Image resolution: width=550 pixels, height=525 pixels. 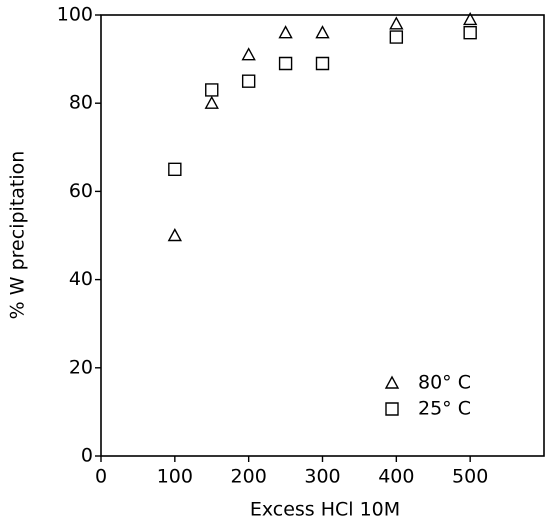 What do you see at coordinates (75, 15) in the screenshot?
I see `y-tick-label: 100` at bounding box center [75, 15].